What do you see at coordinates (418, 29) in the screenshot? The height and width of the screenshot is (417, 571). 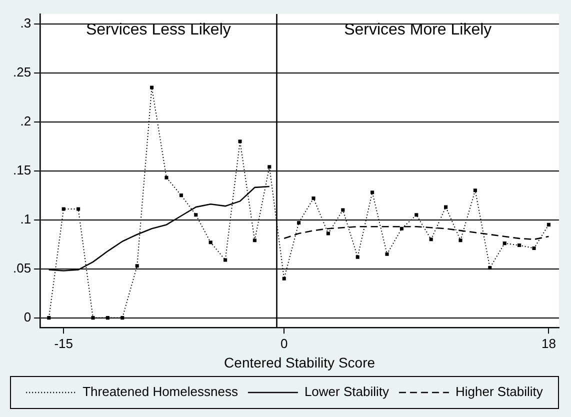 I see `annotation: Services More Likely` at bounding box center [418, 29].